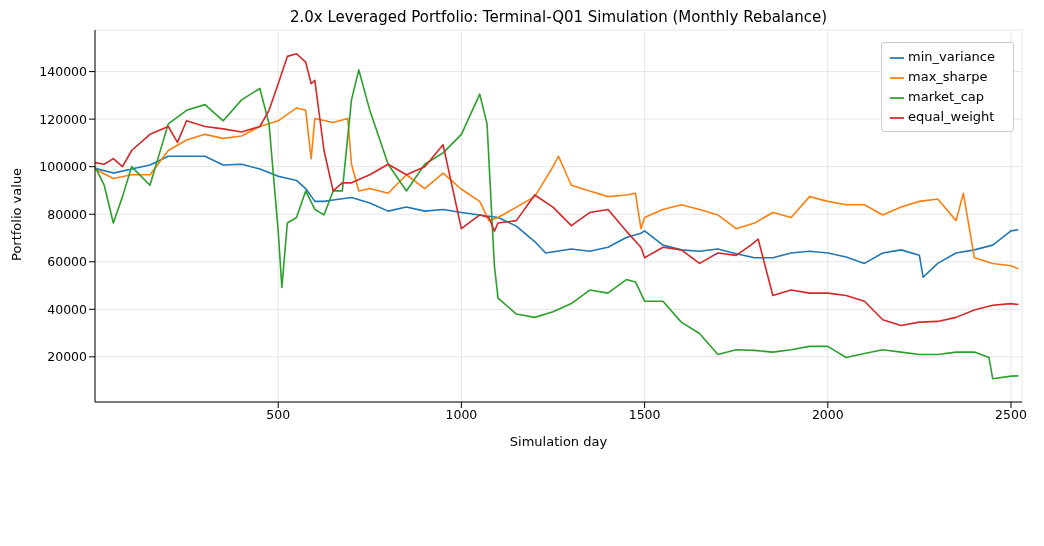 Image resolution: width=1044 pixels, height=546 pixels. I want to click on x-tick-label: 2000, so click(827, 414).